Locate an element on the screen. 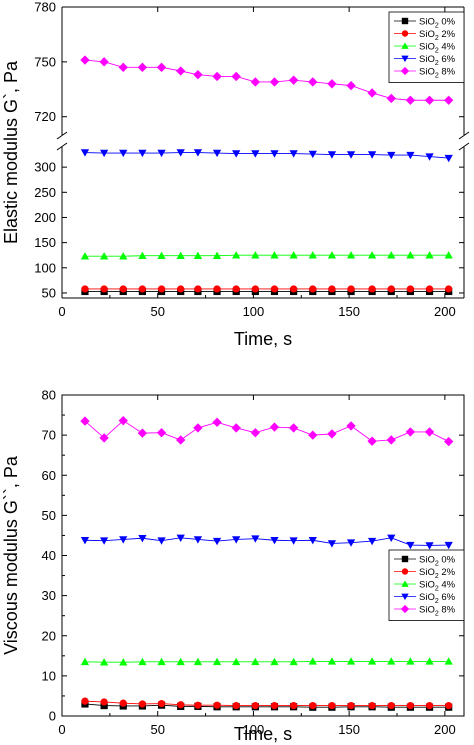  legend-entry-label: SiO2 8% is located at coordinates (437, 611).